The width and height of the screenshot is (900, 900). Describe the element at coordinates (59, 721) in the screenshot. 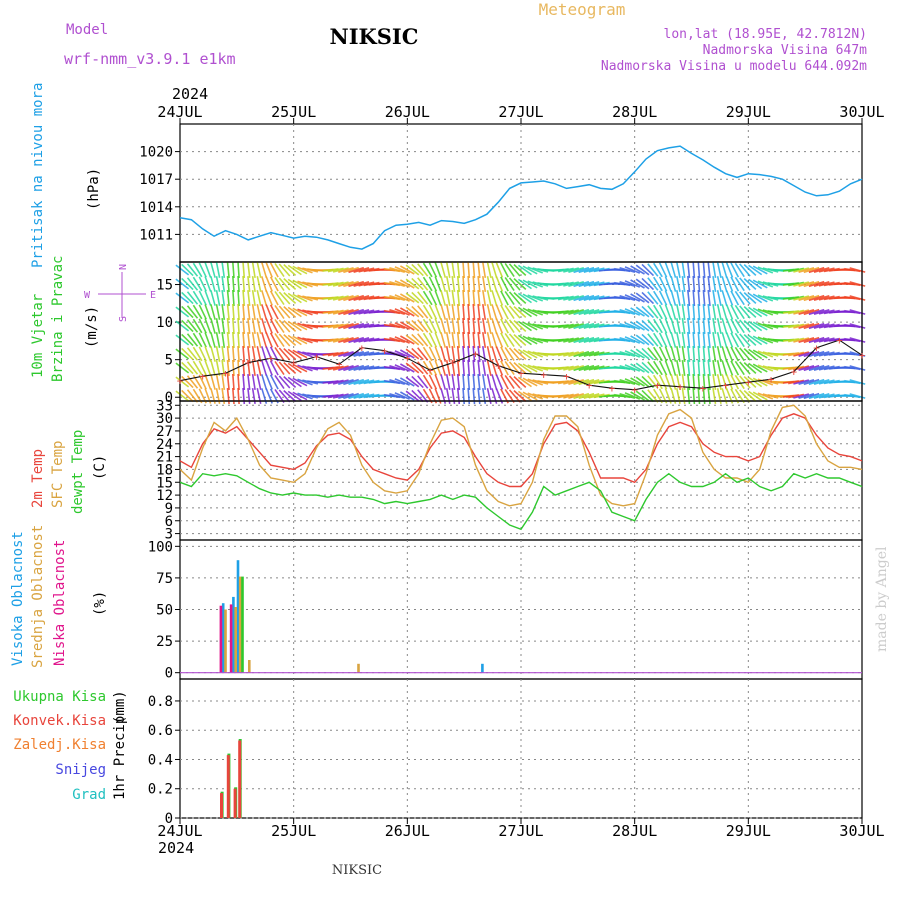

I see `precip-legend-conv: Konvek.Kisa` at that location.